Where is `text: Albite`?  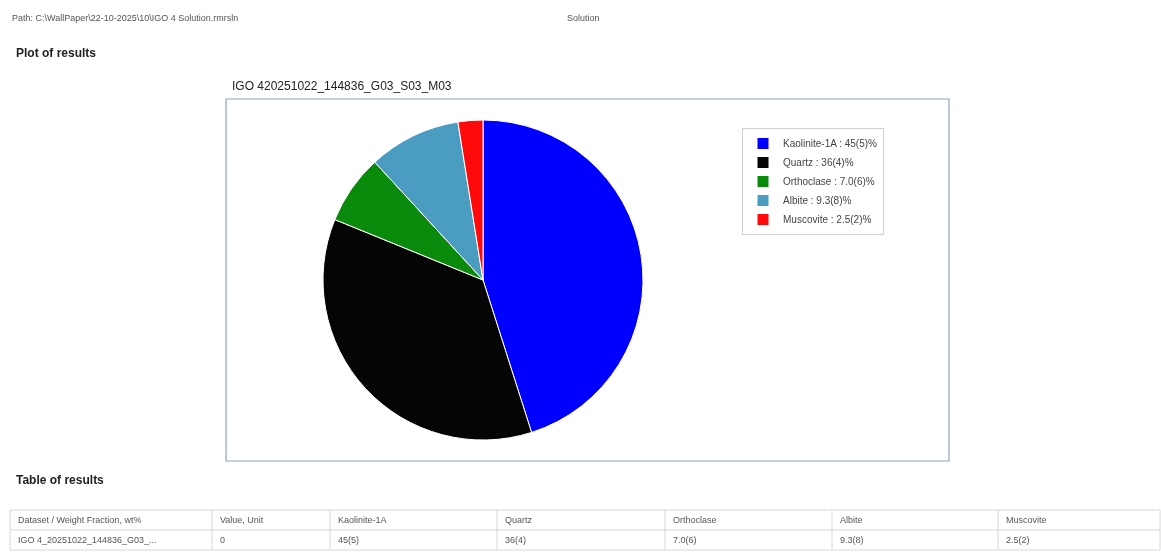 text: Albite is located at coordinates (851, 520).